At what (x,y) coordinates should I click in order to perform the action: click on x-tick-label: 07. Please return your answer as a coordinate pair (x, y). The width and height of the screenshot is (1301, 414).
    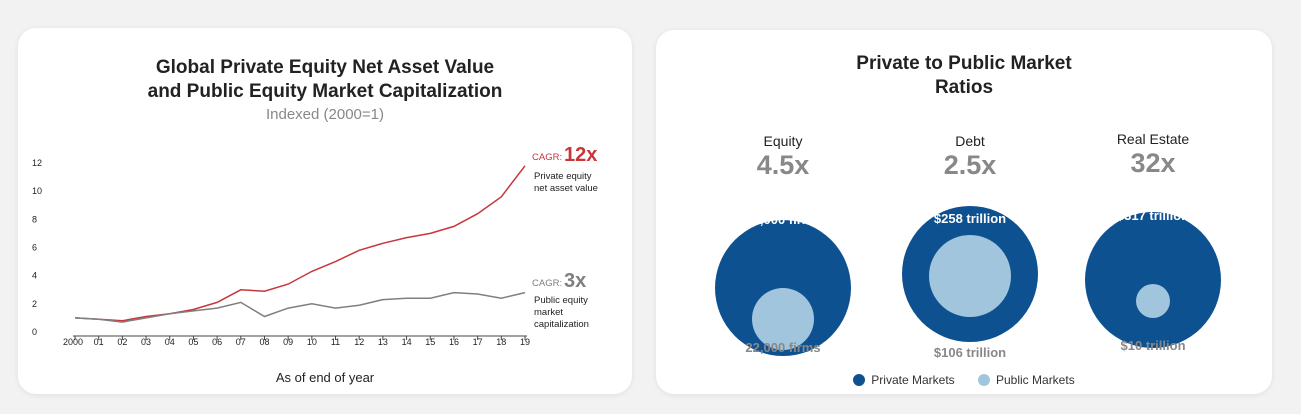
    Looking at the image, I should click on (241, 342).